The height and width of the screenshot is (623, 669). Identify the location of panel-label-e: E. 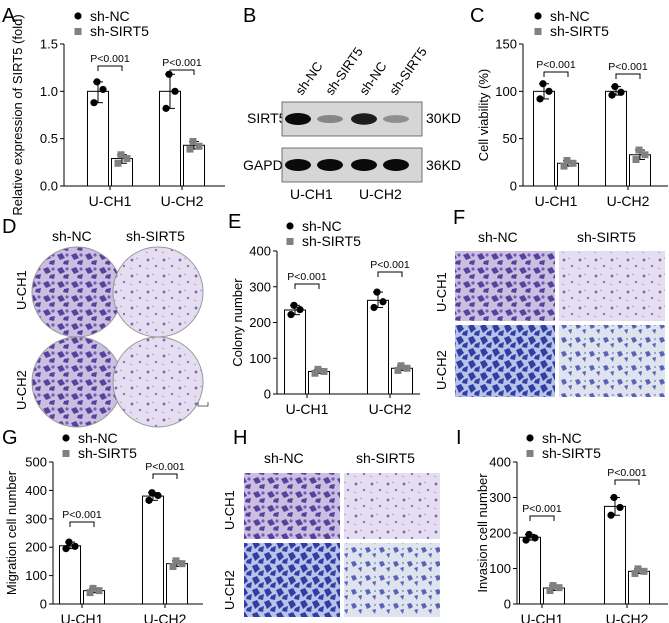
(234, 222).